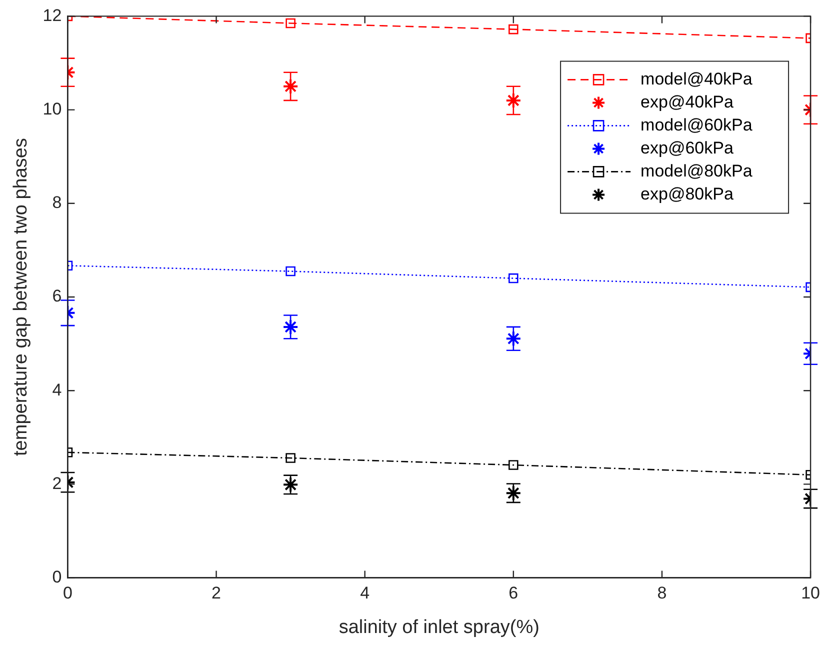 The width and height of the screenshot is (826, 651). Describe the element at coordinates (57, 296) in the screenshot. I see `y-tick-label: 6` at that location.